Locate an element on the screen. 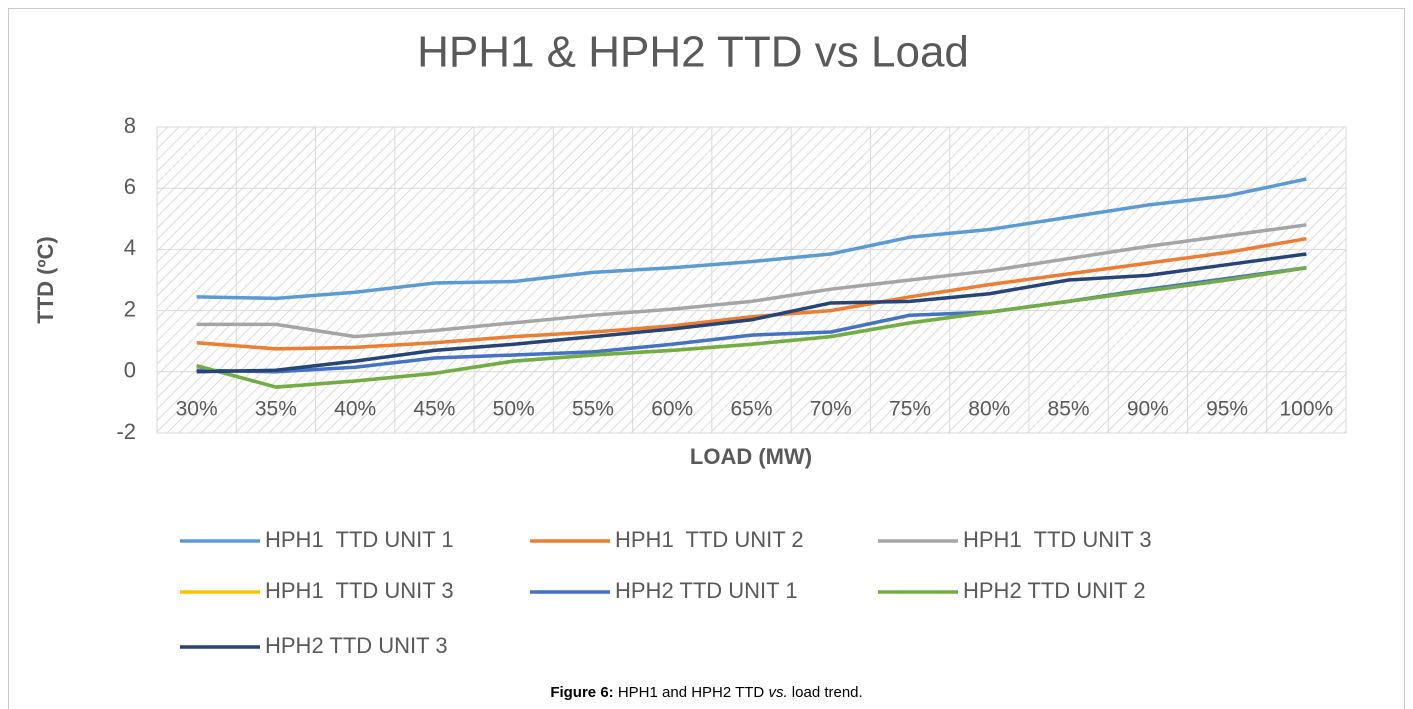 Image resolution: width=1413 pixels, height=709 pixels. x-tick-label: 40% is located at coordinates (355, 409).